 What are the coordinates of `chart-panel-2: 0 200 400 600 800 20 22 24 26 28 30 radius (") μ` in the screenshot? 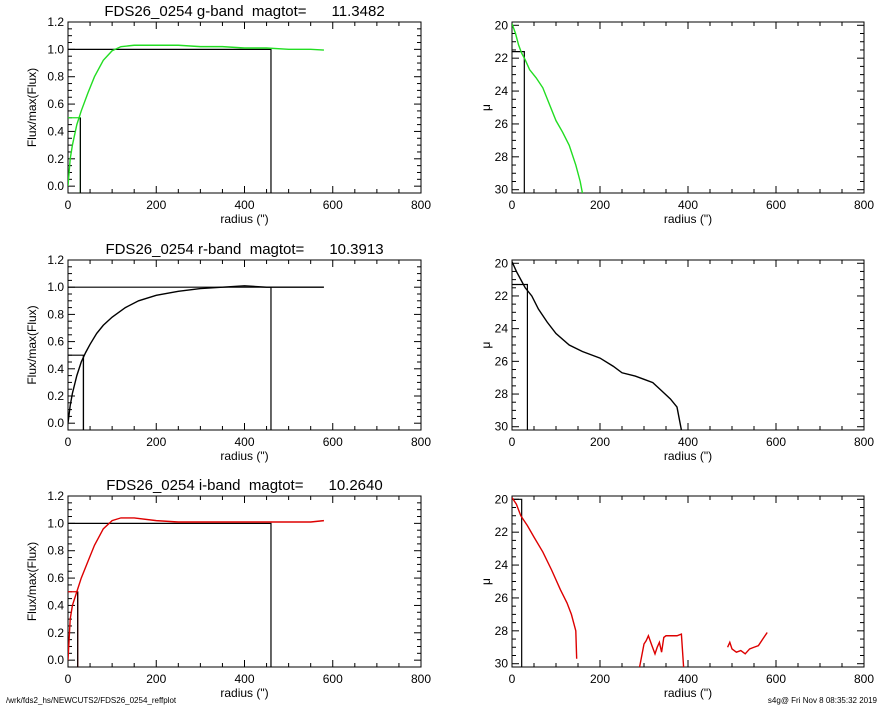 It's located at (676, 122).